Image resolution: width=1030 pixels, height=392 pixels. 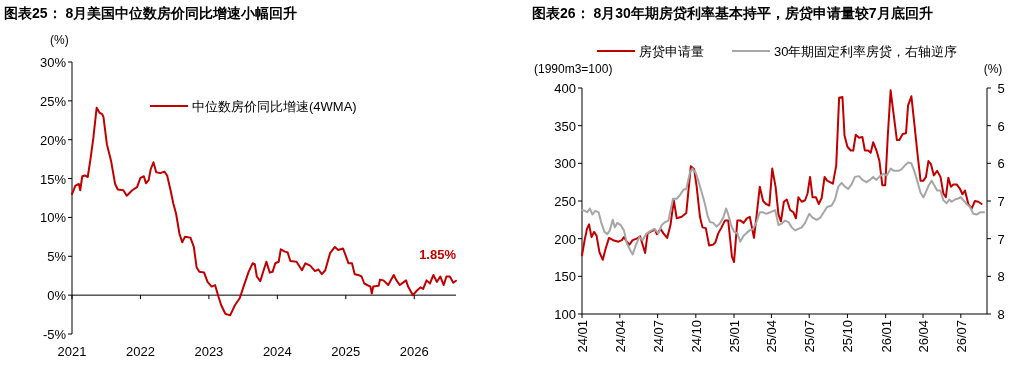 What do you see at coordinates (886, 336) in the screenshot?
I see `x-tick-label: 26/01` at bounding box center [886, 336].